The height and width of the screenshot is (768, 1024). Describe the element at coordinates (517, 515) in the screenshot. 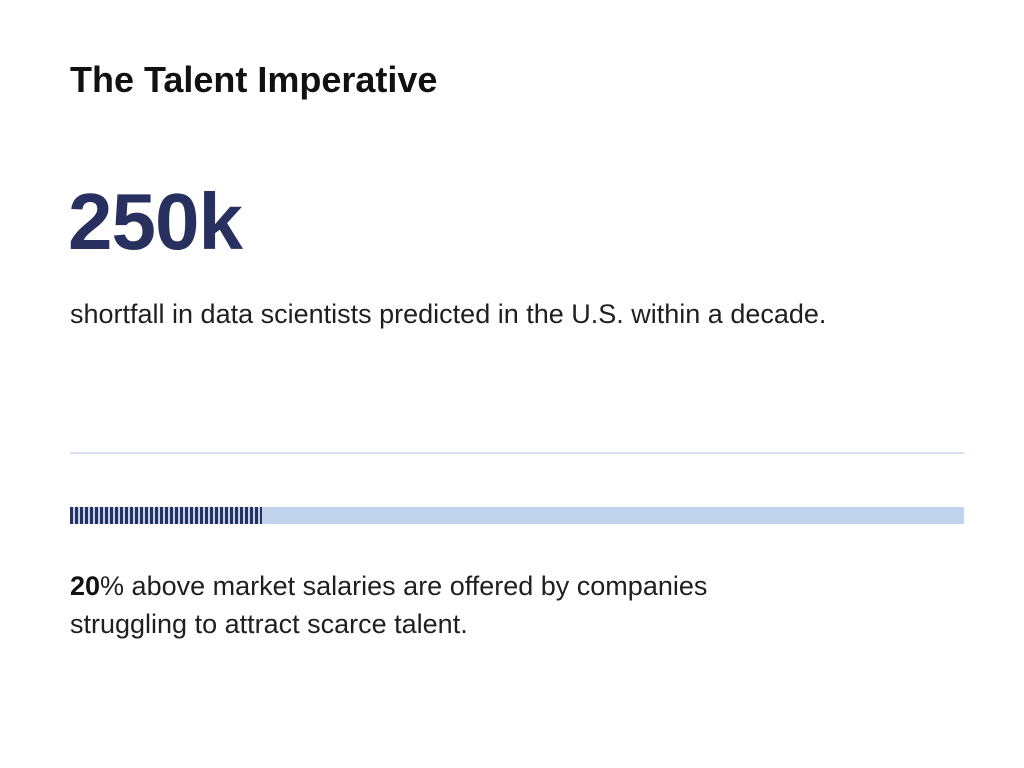

I see `stat-progress-bar` at that location.